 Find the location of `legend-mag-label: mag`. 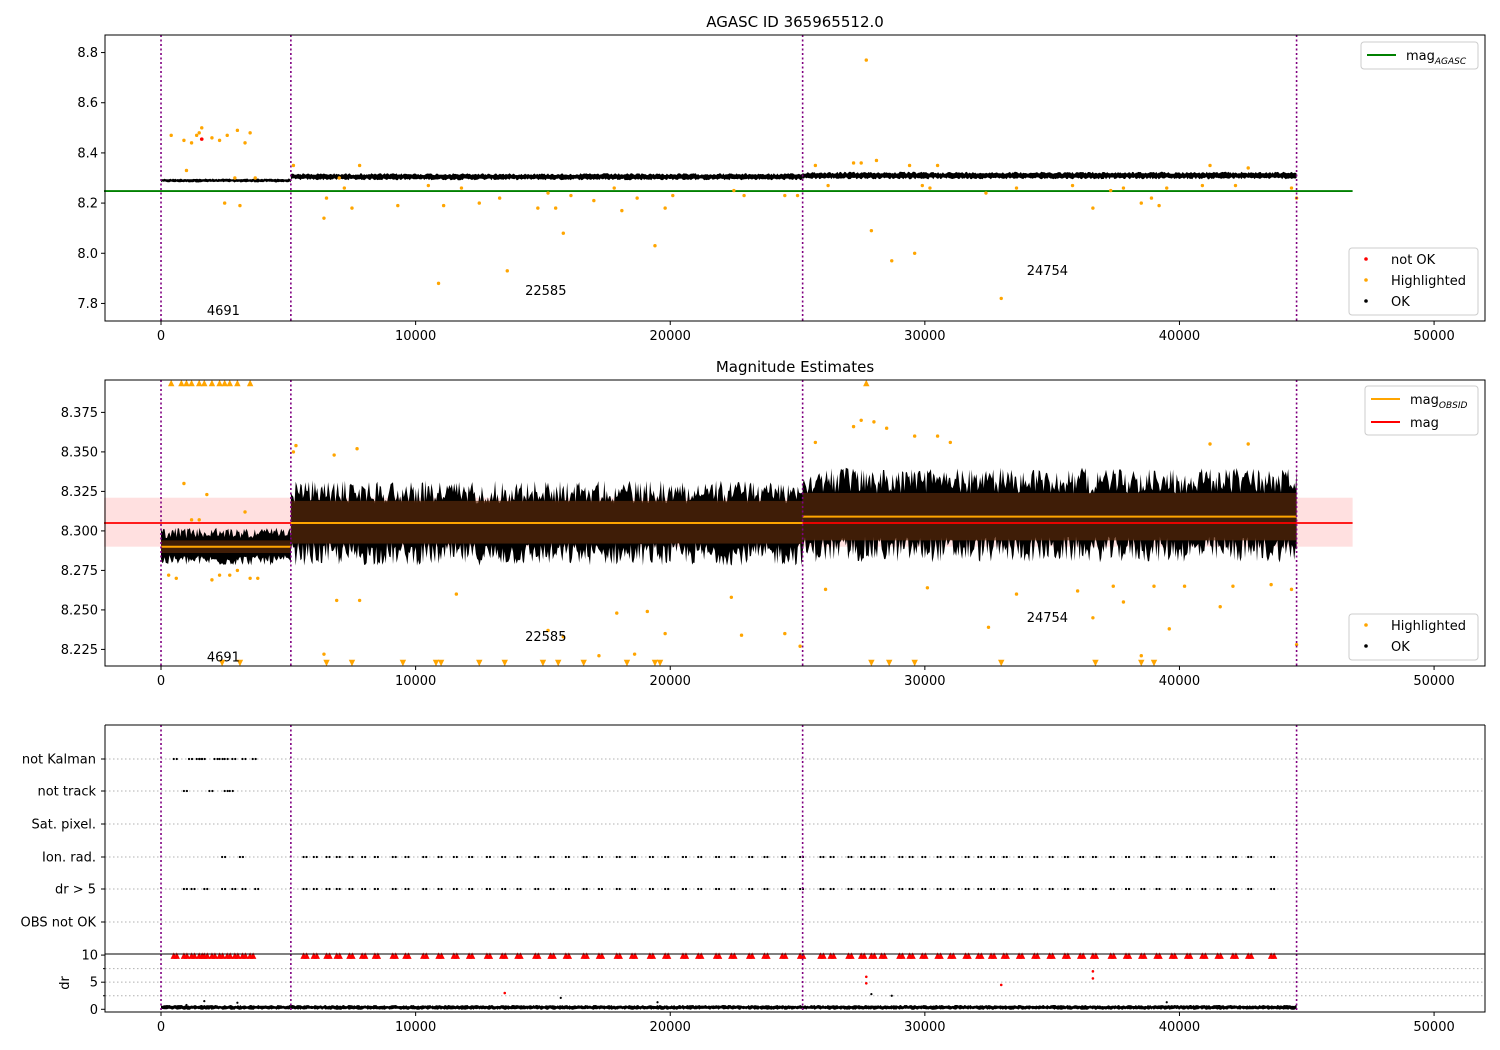

legend-mag-label: mag is located at coordinates (1424, 423).